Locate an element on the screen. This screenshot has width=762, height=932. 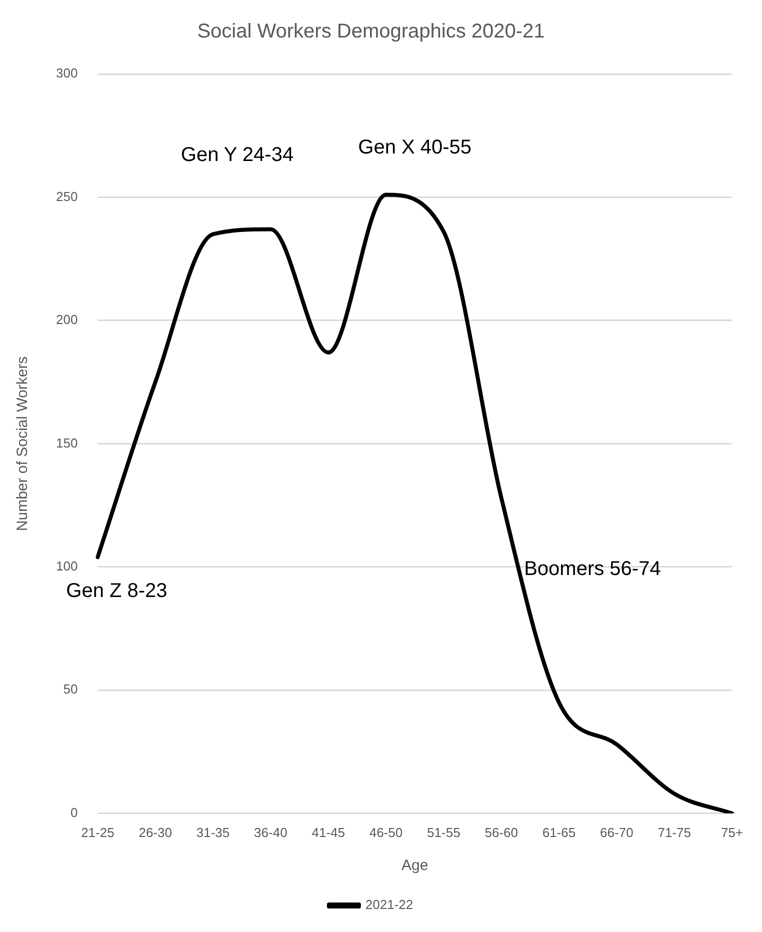
annotation: Gen X 40-55 is located at coordinates (415, 147).